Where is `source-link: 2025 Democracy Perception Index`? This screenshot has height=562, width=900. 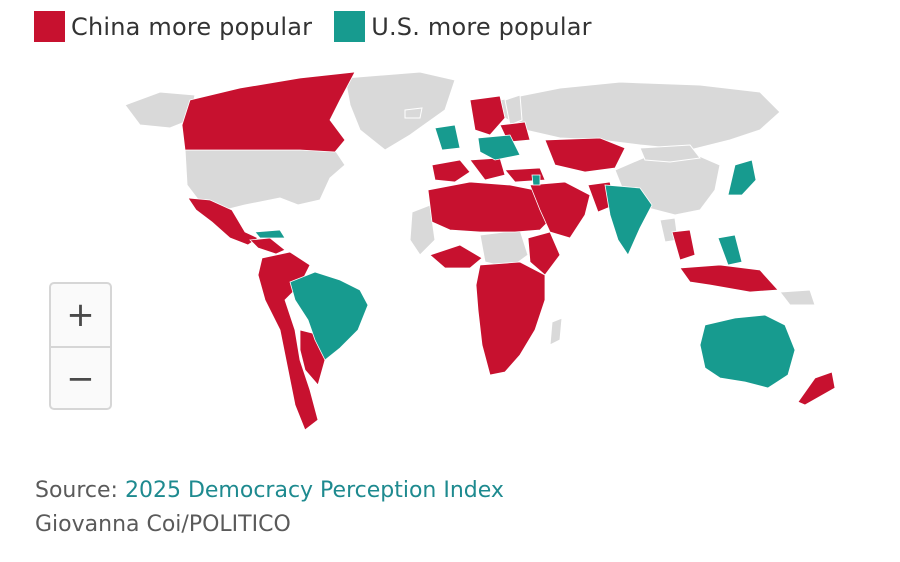 source-link: 2025 Democracy Perception Index is located at coordinates (314, 490).